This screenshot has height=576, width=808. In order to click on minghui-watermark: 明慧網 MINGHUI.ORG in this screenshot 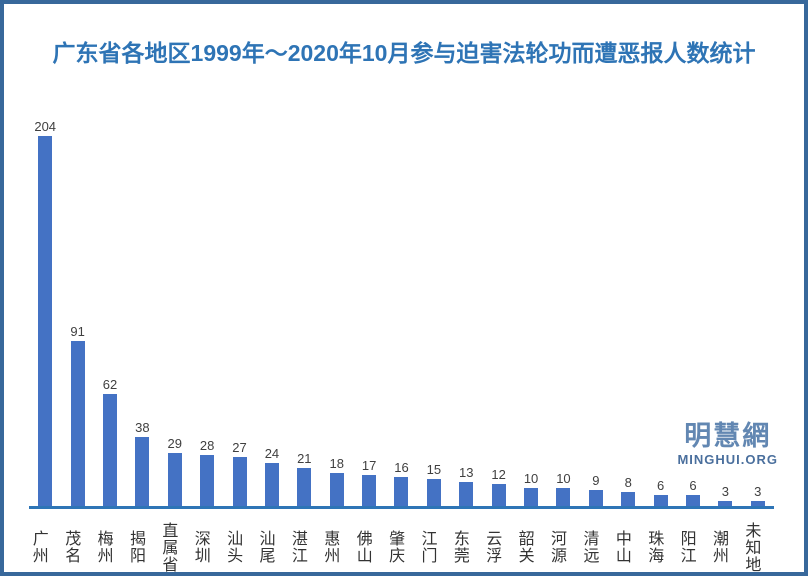, I will do `click(727, 444)`.